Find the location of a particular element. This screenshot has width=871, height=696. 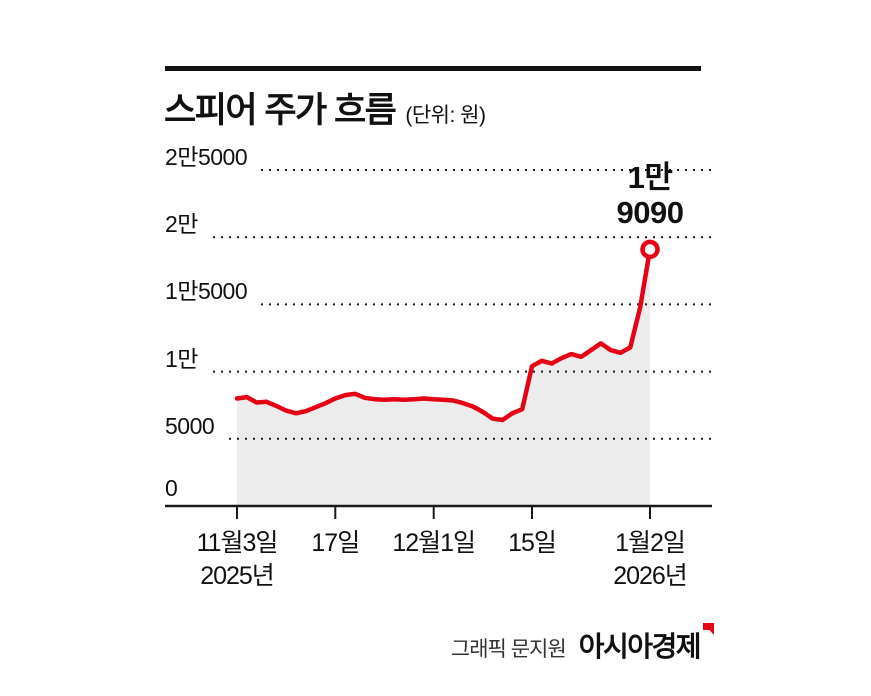

x-axis-tick-label: 17일 is located at coordinates (335, 543).